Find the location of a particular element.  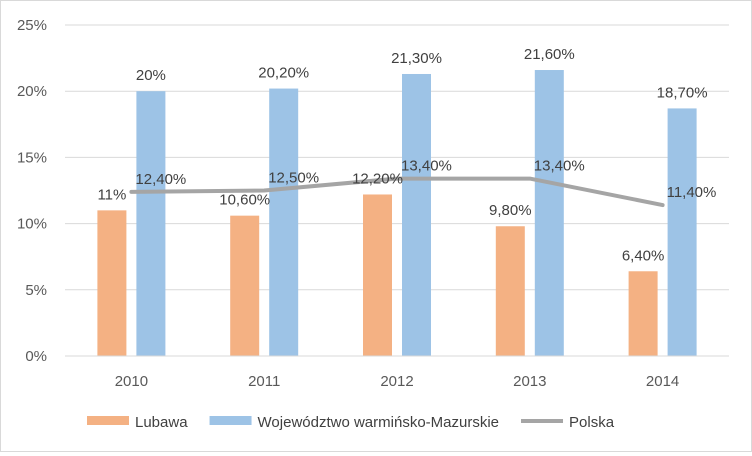

line-series is located at coordinates (397, 192).